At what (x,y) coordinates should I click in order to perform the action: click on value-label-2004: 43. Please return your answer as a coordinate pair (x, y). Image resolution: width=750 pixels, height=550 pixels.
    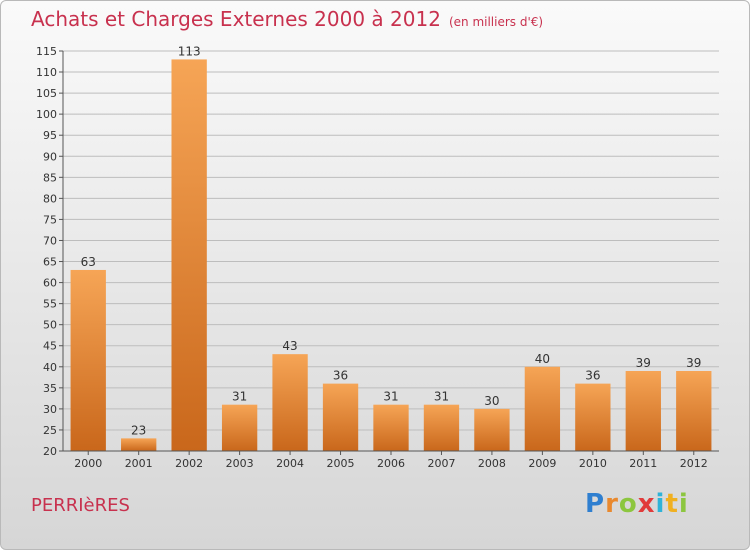
    Looking at the image, I should click on (289, 346).